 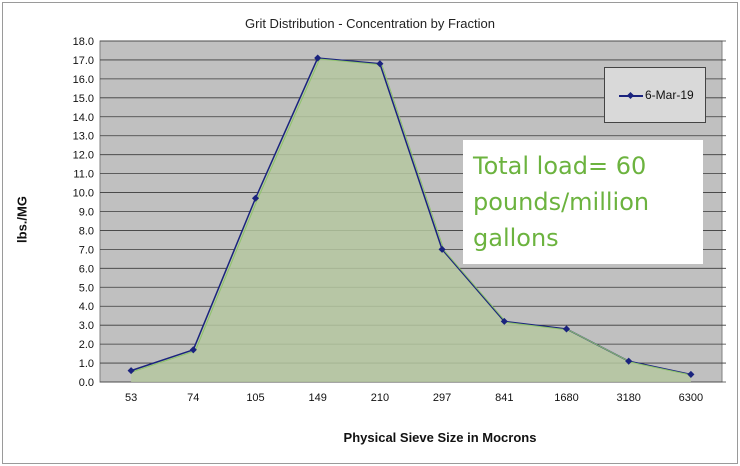 I want to click on y-axis-label: lbs./MG, so click(x=22, y=219).